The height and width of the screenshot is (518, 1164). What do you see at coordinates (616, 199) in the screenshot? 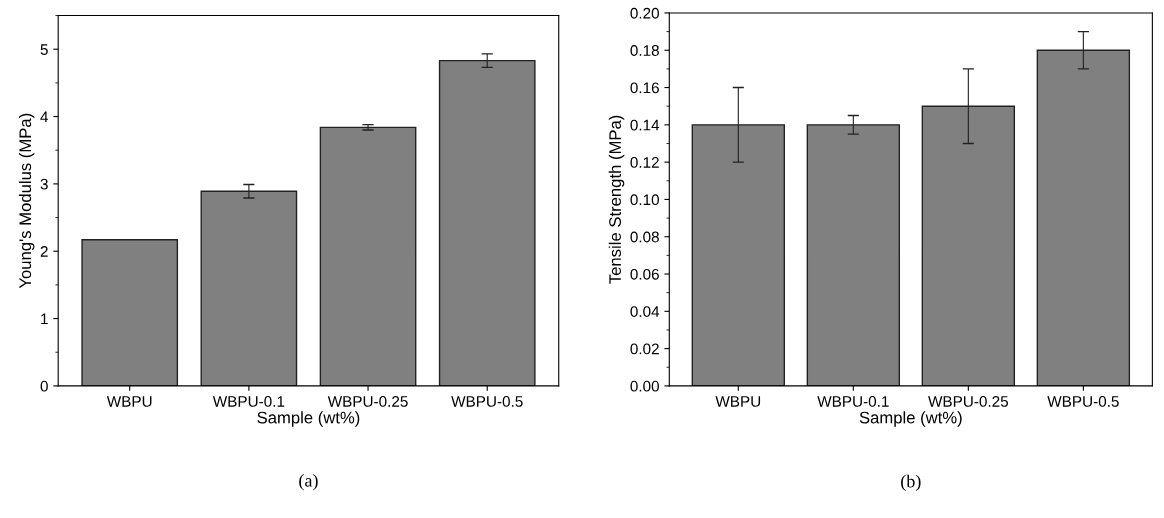
I see `y-axis-title: Tensile Strength (MPa)` at bounding box center [616, 199].